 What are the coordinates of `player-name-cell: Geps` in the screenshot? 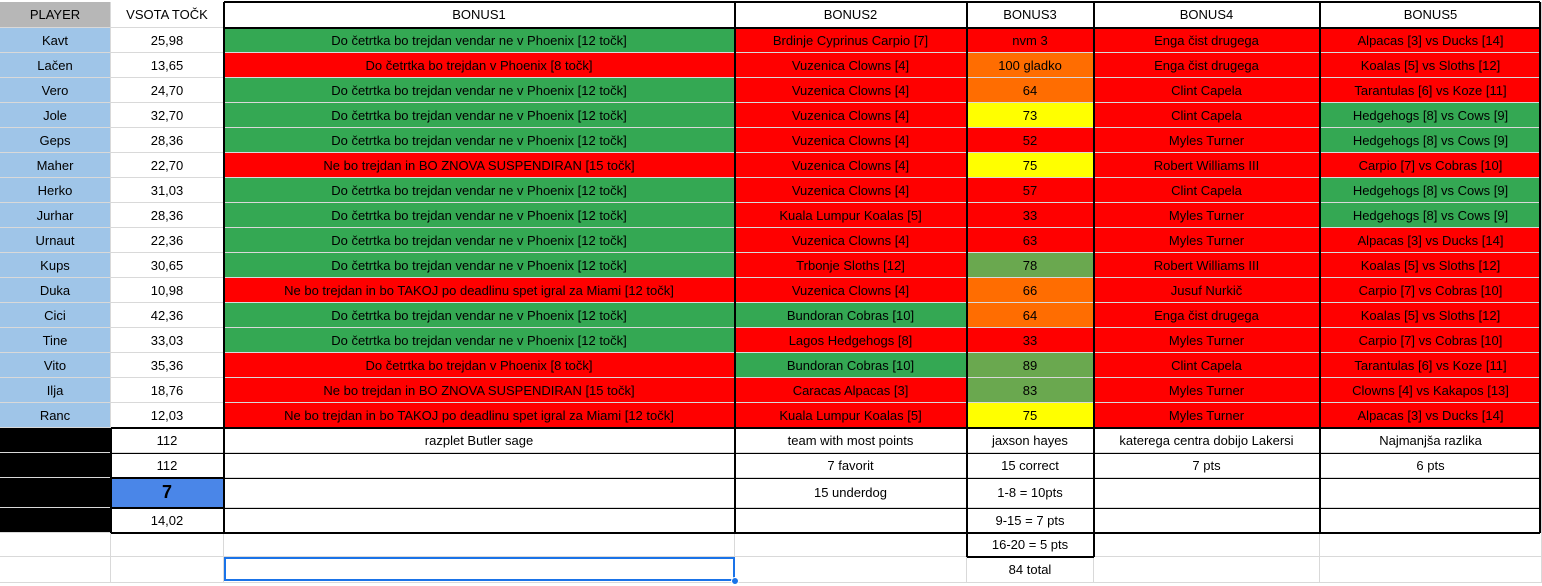 It's located at (55, 140).